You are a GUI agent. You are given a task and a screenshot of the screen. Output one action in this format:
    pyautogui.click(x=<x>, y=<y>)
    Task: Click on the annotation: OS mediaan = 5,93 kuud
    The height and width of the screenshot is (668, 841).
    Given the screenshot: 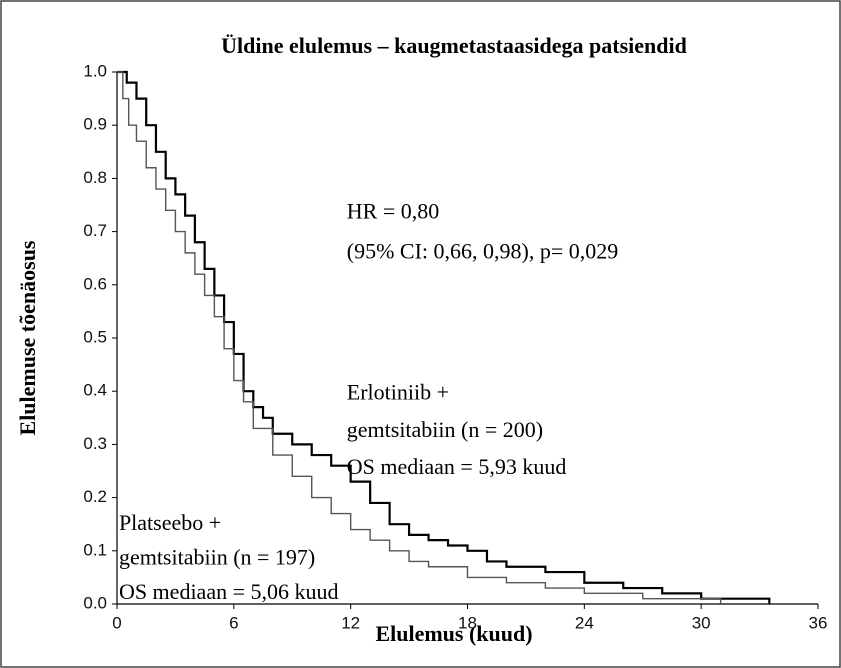 What is the action you would take?
    pyautogui.click(x=457, y=466)
    